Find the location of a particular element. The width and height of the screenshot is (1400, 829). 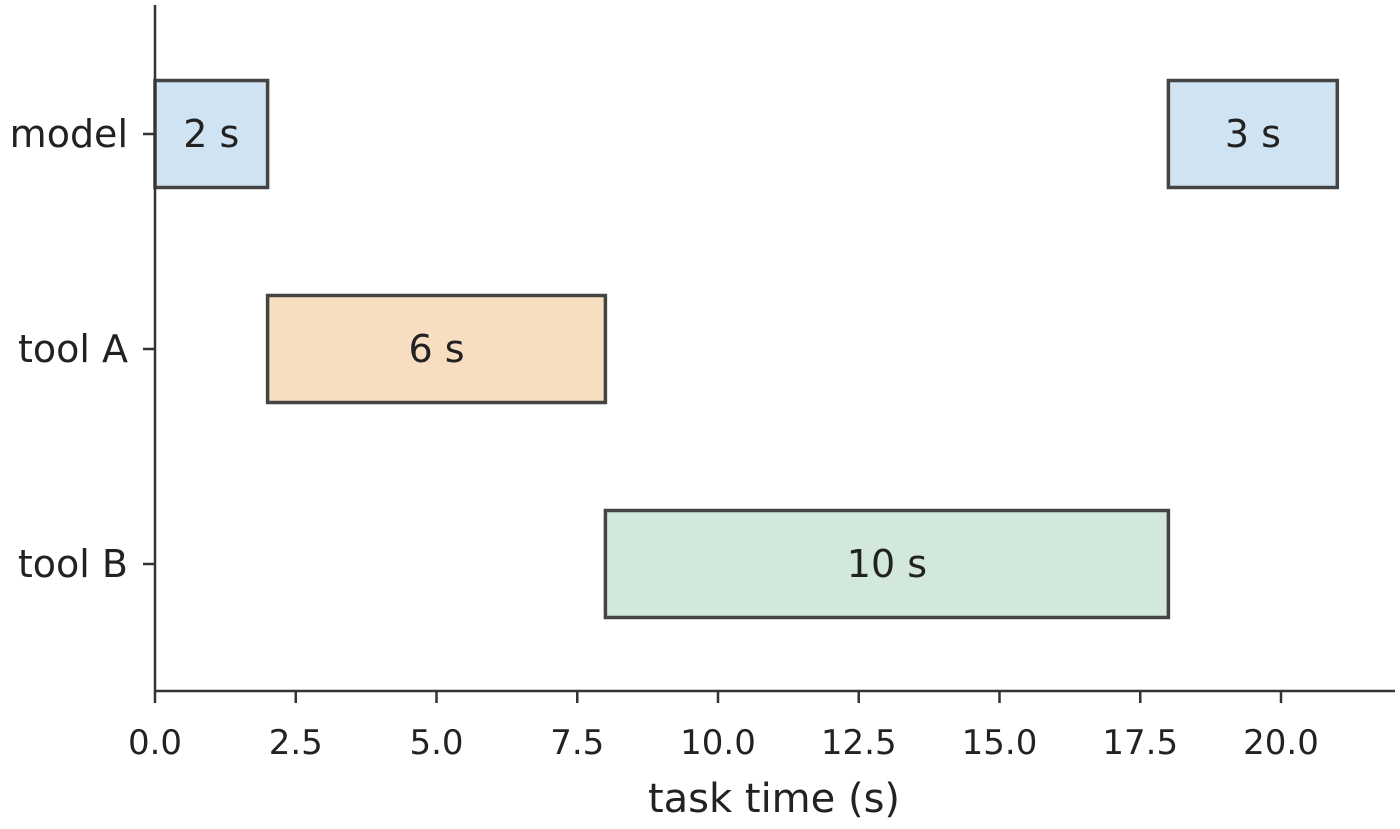

bar-label-2: 10 s is located at coordinates (887, 564).